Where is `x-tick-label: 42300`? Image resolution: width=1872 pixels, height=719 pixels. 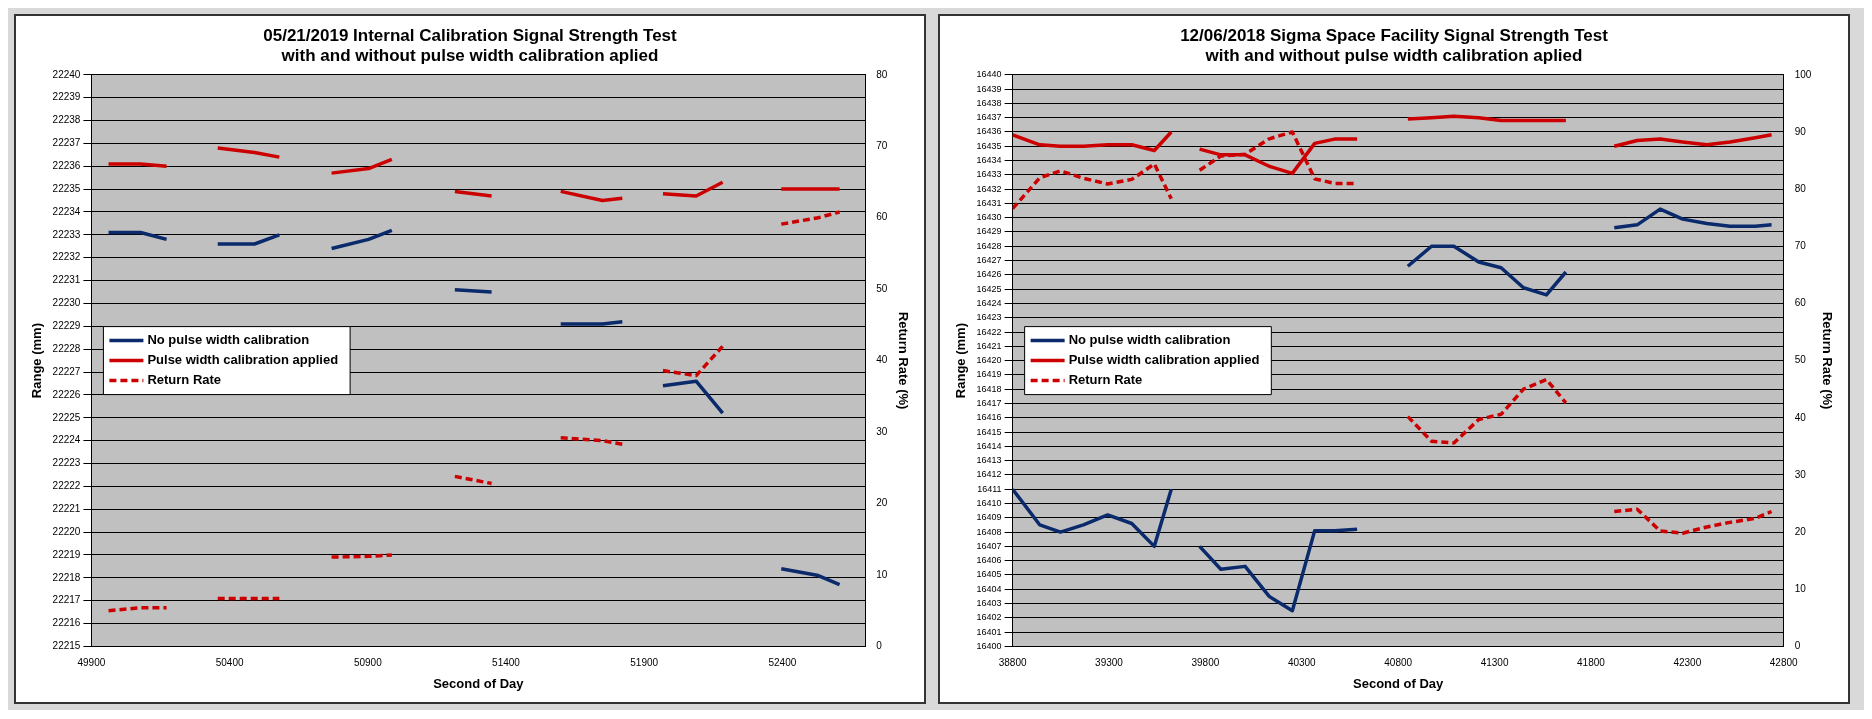 x-tick-label: 42300 is located at coordinates (1687, 663).